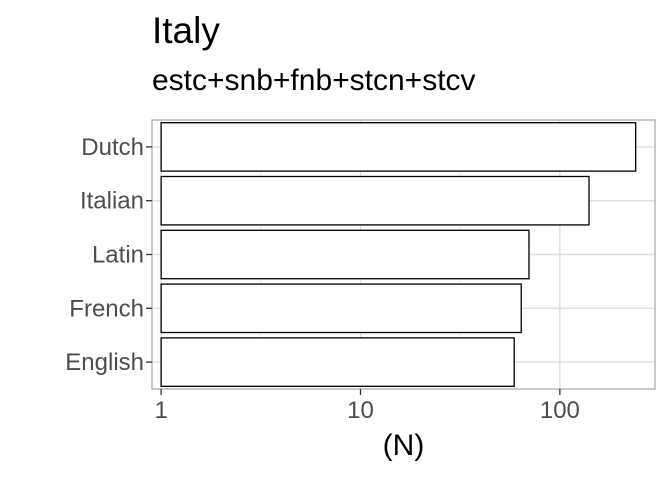 This screenshot has width=672, height=480. I want to click on bar-dutch, so click(398, 147).